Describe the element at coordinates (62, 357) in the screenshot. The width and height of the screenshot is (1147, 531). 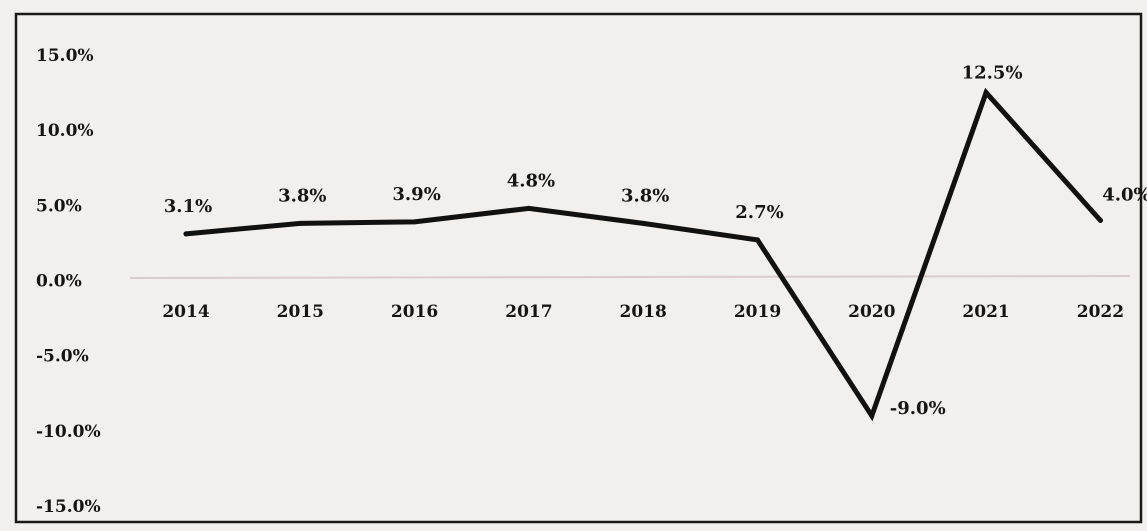
I see `y-tick-label: -5.0%` at that location.